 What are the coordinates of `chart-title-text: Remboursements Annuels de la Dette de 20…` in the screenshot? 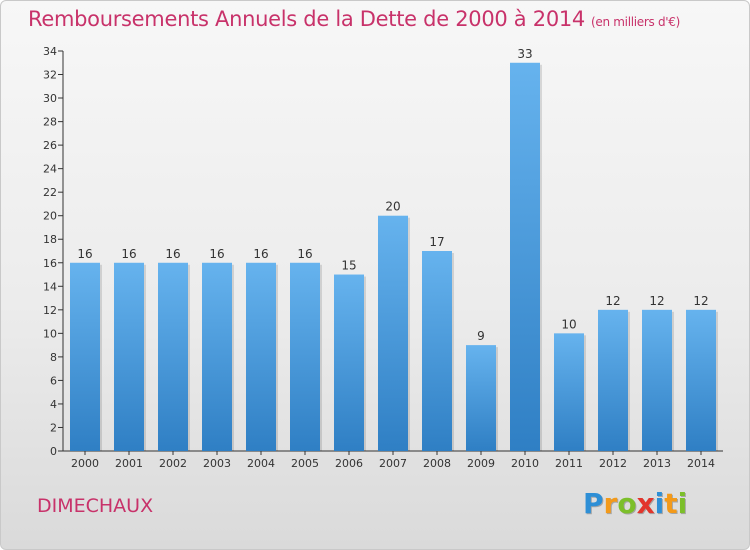 It's located at (306, 19).